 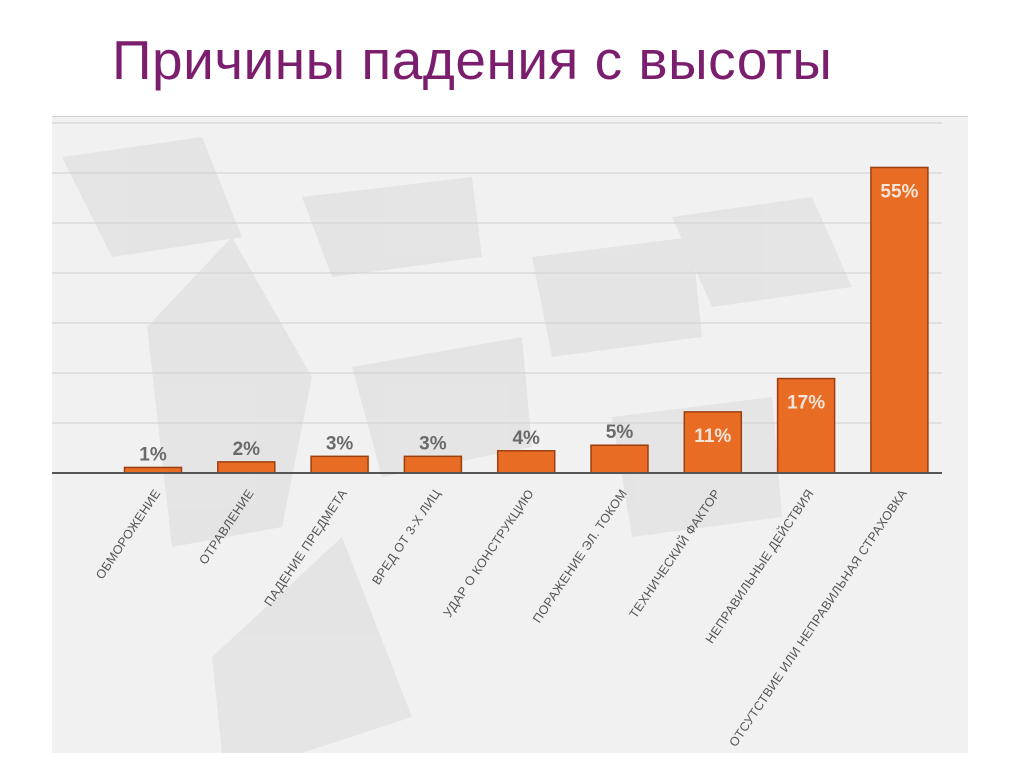 What do you see at coordinates (128, 534) in the screenshot?
I see `category-label: ОБМОРОЖЕНИЕ` at bounding box center [128, 534].